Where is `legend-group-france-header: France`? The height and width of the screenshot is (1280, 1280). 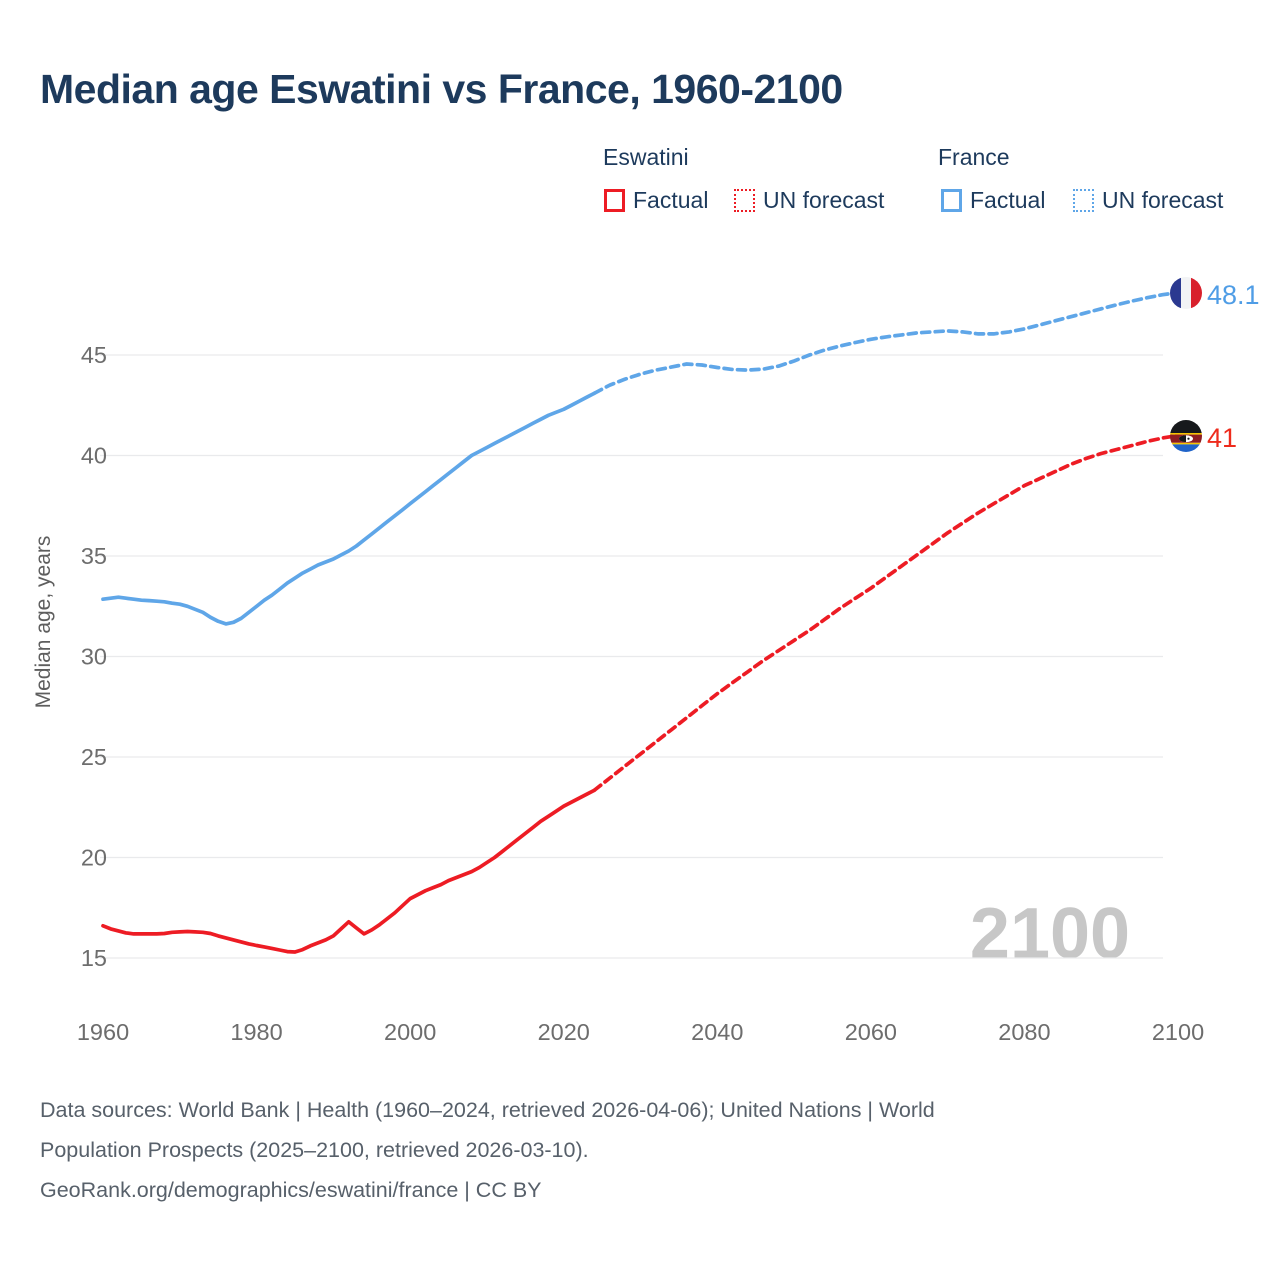
legend-group-france-header: France is located at coordinates (974, 157).